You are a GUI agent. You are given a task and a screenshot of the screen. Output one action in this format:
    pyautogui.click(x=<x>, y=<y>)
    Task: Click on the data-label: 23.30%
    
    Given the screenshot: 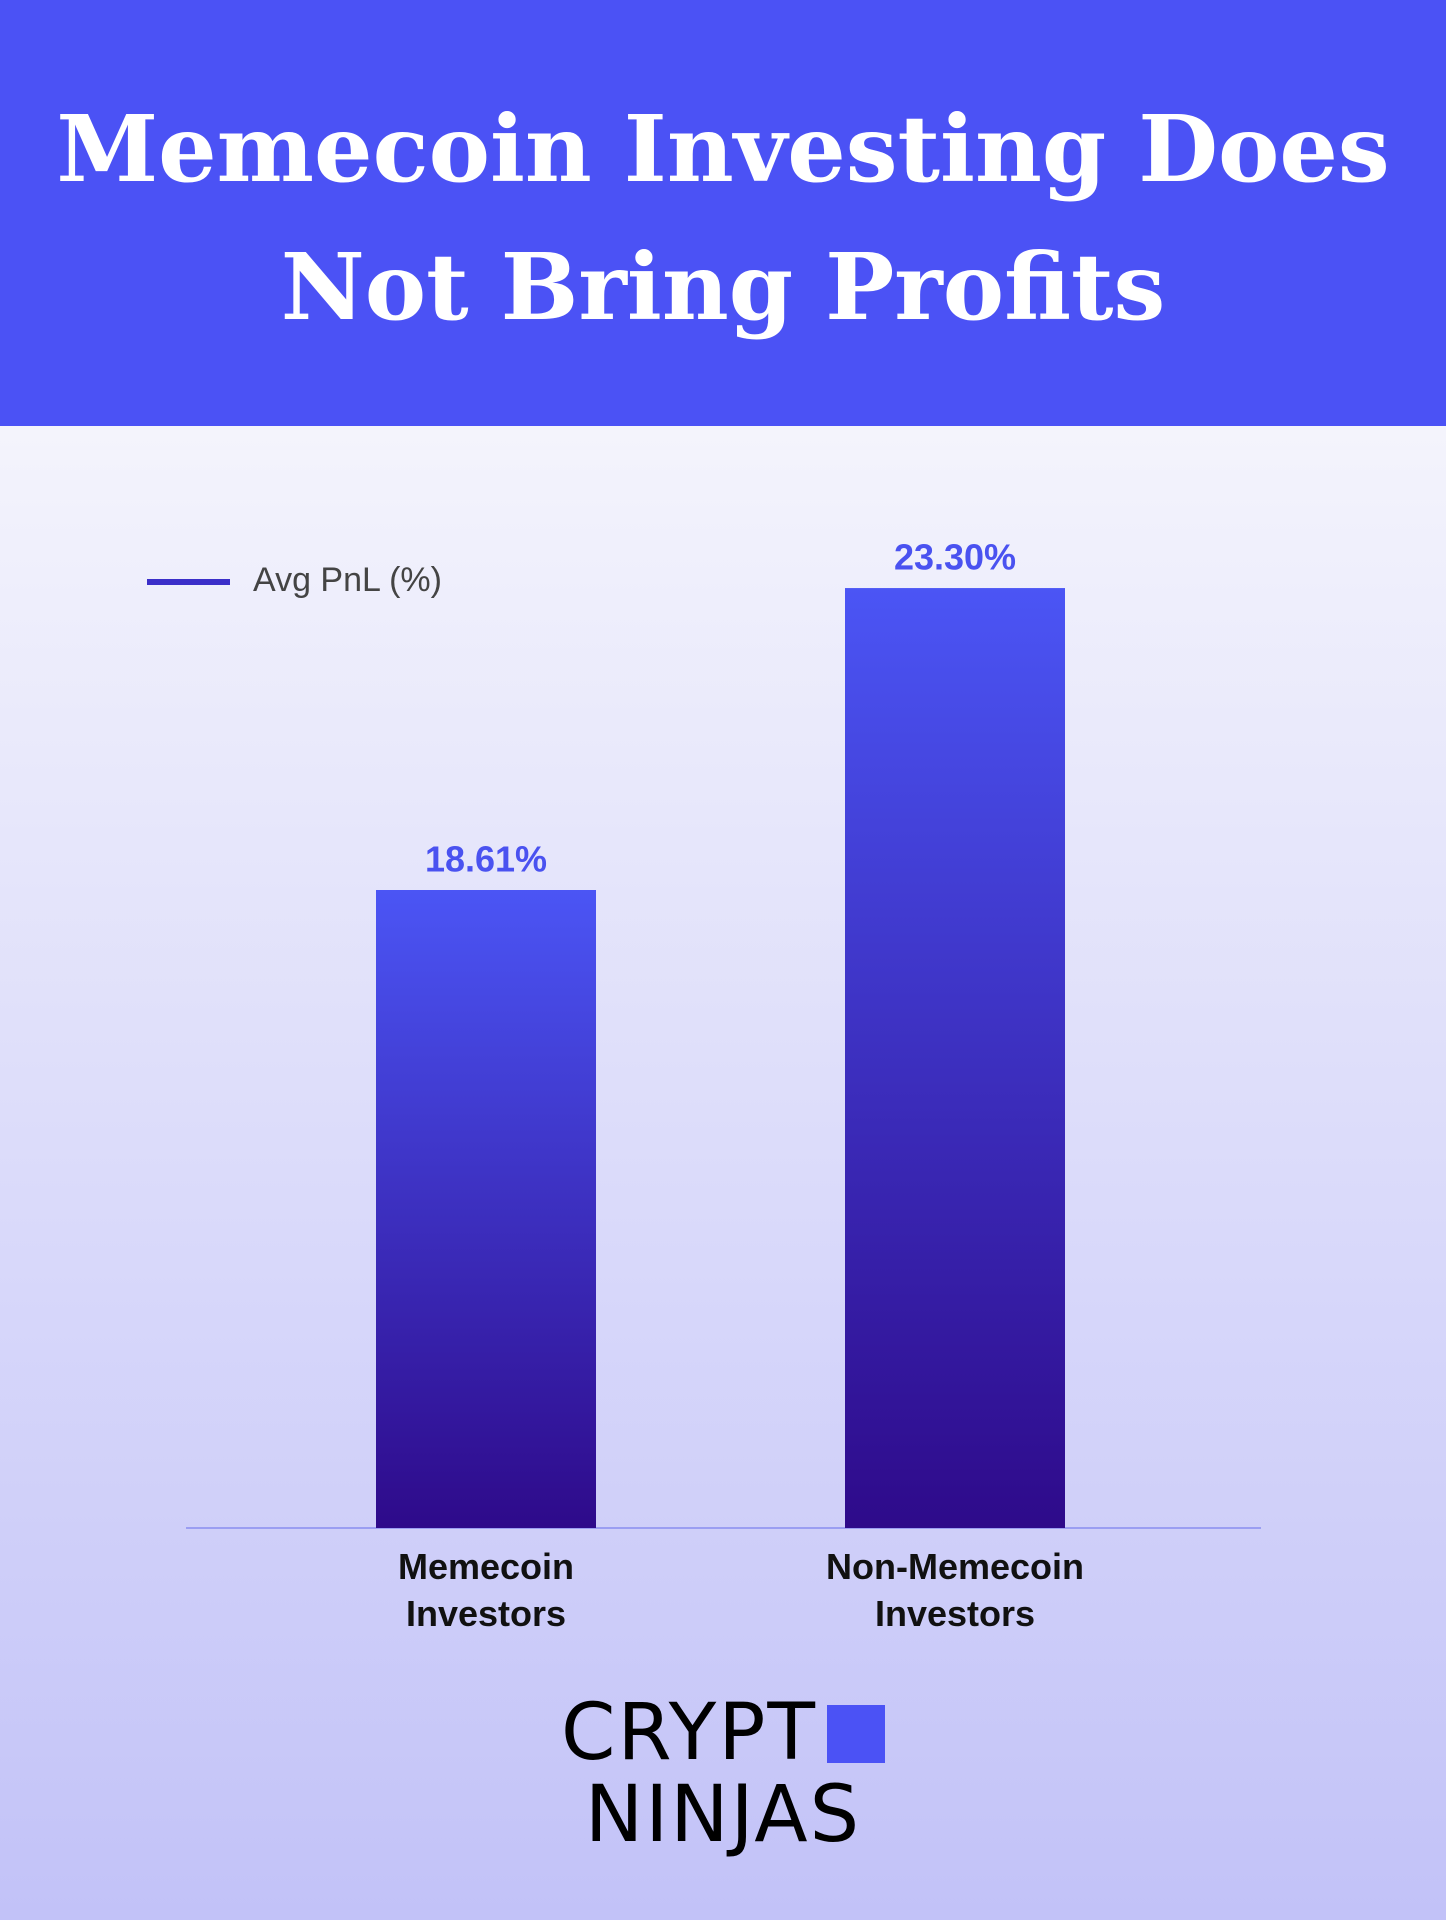 What is the action you would take?
    pyautogui.click(x=955, y=557)
    